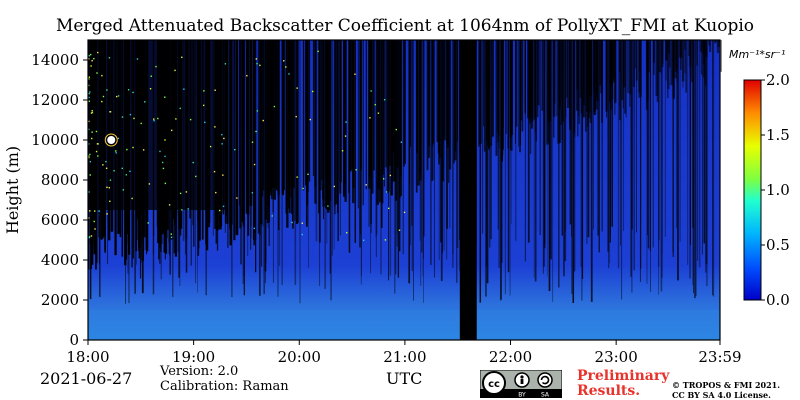 The height and width of the screenshot is (400, 800). What do you see at coordinates (778, 135) in the screenshot?
I see `colorbar-tick-label: 1.5` at bounding box center [778, 135].